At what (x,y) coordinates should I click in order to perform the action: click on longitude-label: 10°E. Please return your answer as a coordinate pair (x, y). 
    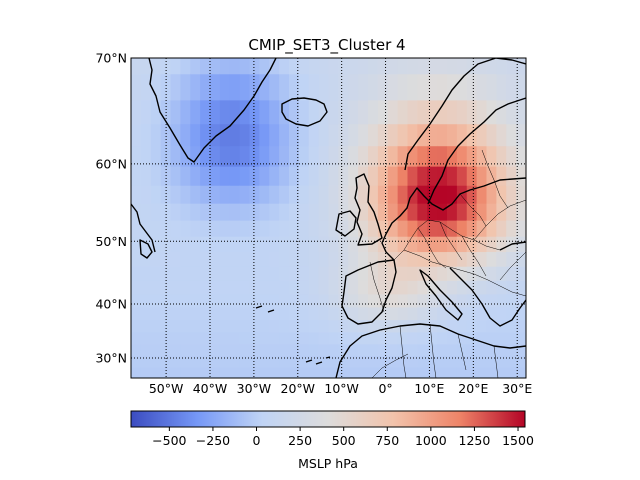
    Looking at the image, I should click on (429, 388).